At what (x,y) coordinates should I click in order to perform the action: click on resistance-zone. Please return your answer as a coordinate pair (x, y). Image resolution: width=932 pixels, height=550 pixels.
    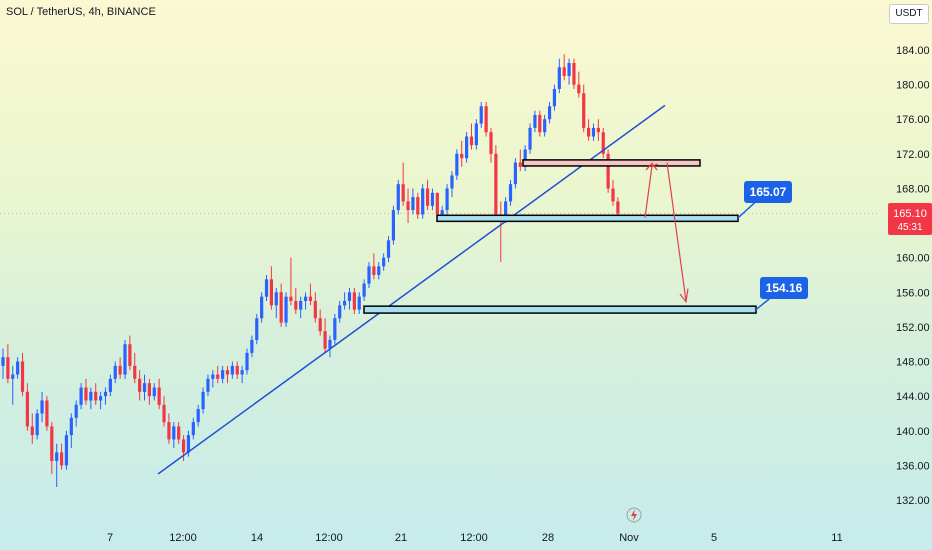
    Looking at the image, I should click on (611, 163).